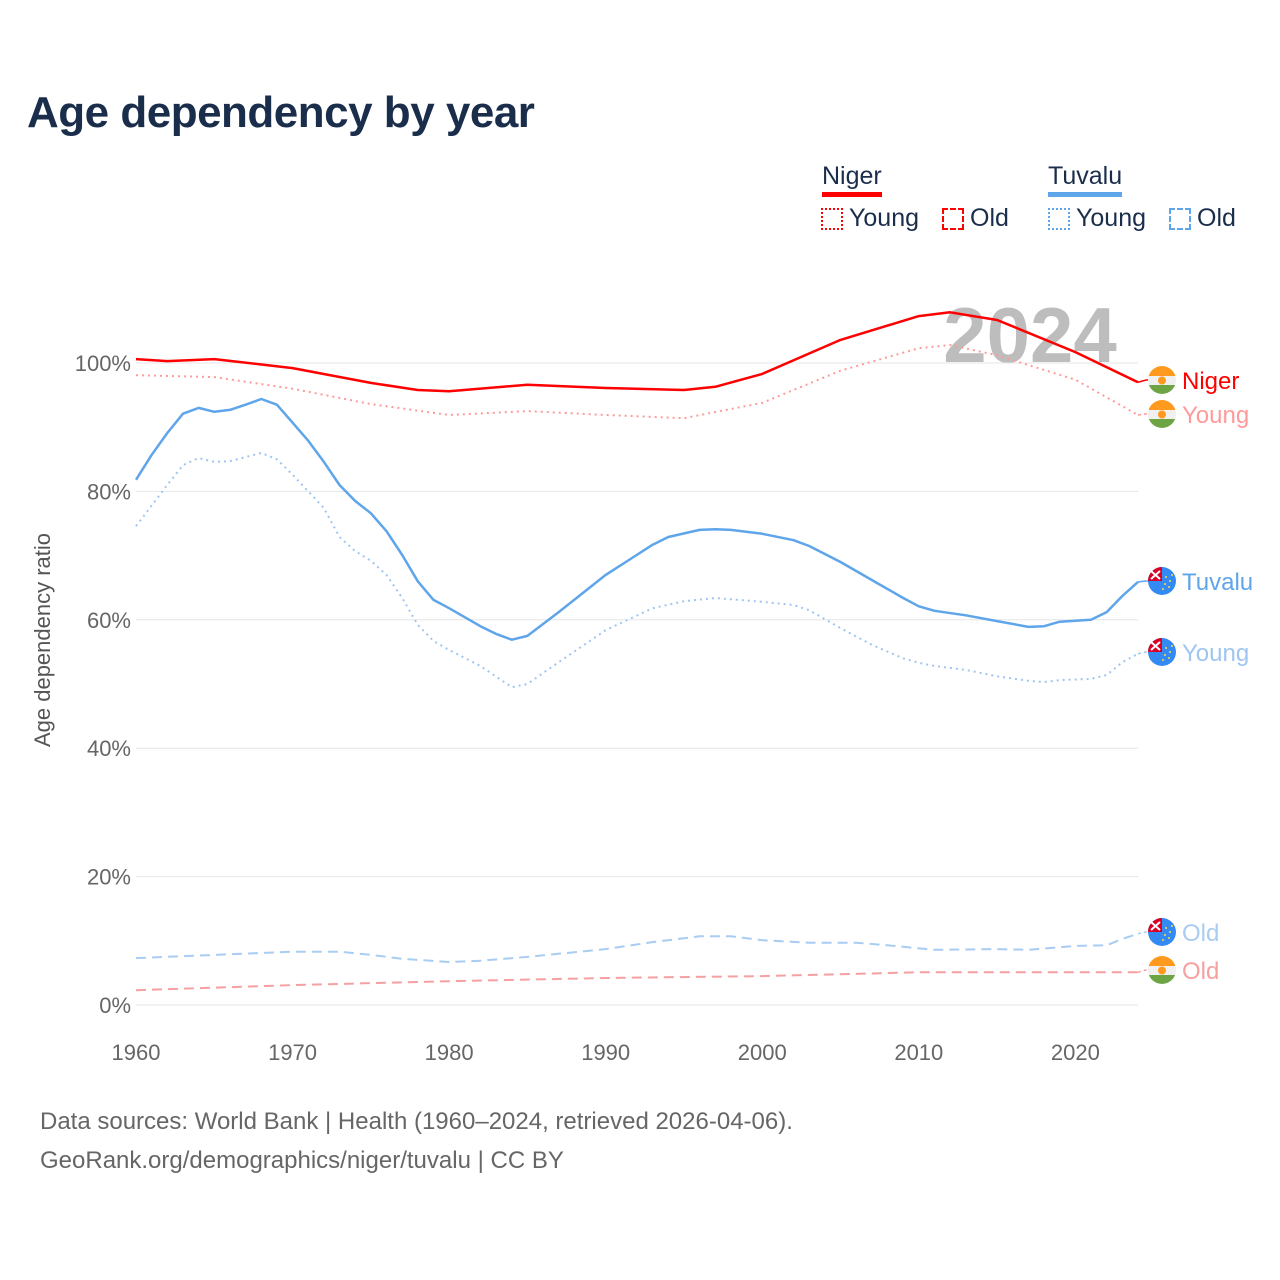  Describe the element at coordinates (637, 947) in the screenshot. I see `series-line-tuvalu-old` at that location.